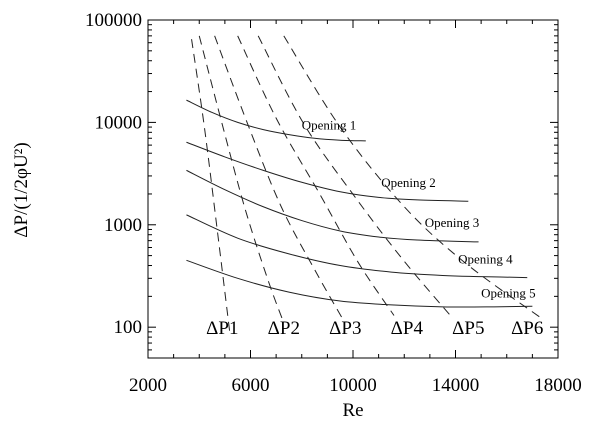 The height and width of the screenshot is (421, 611). What do you see at coordinates (408, 182) in the screenshot?
I see `opening-label: Opening 2` at bounding box center [408, 182].